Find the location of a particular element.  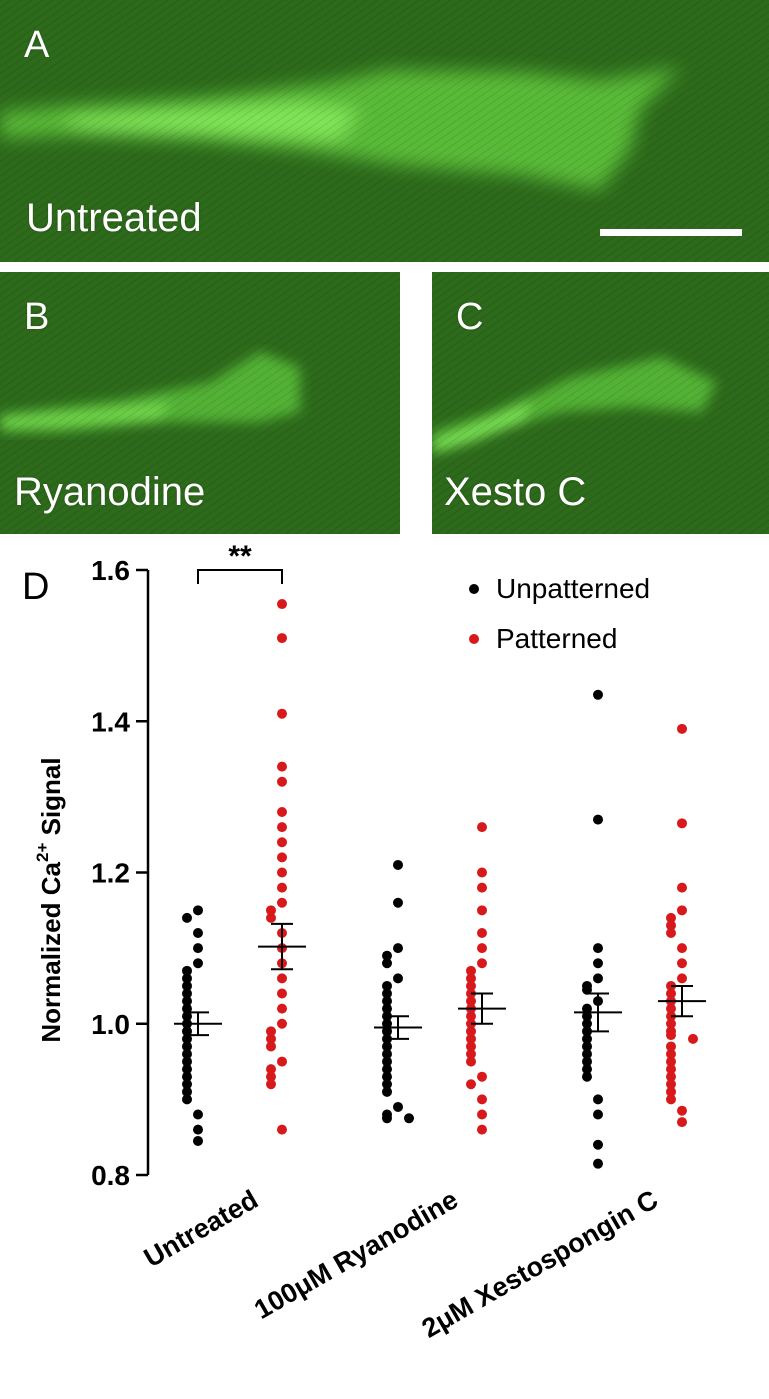

panel-letter-d: D is located at coordinates (36, 587).